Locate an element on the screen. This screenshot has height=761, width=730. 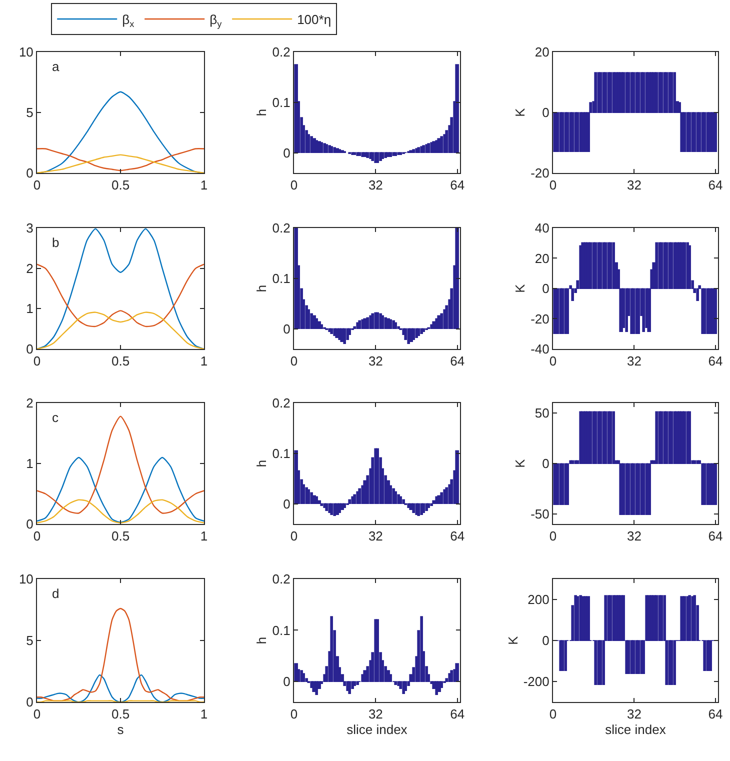
y-tick-label: -50 is located at coordinates (540, 514).